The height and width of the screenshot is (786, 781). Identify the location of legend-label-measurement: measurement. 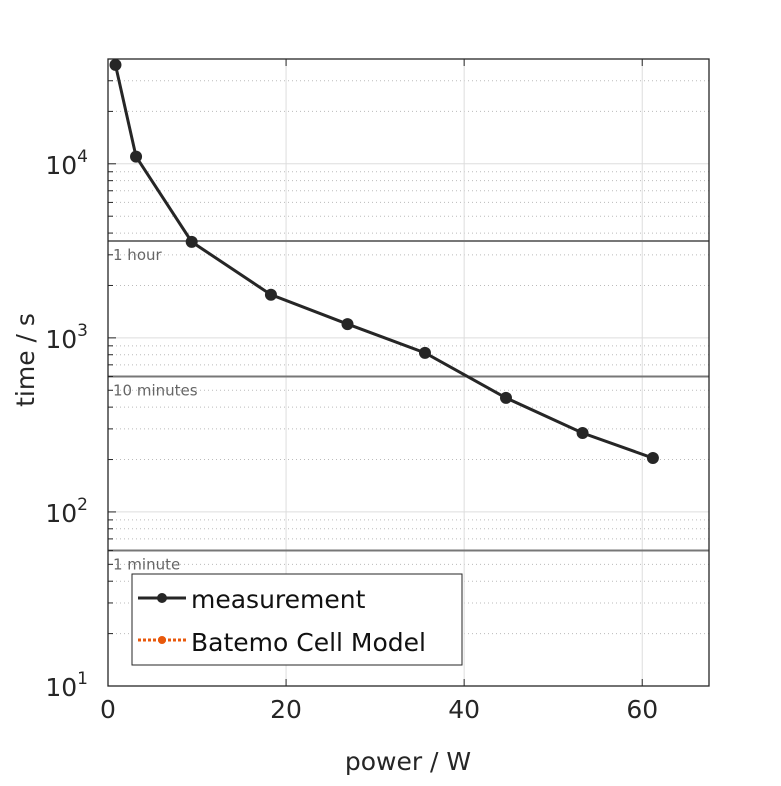
(278, 599).